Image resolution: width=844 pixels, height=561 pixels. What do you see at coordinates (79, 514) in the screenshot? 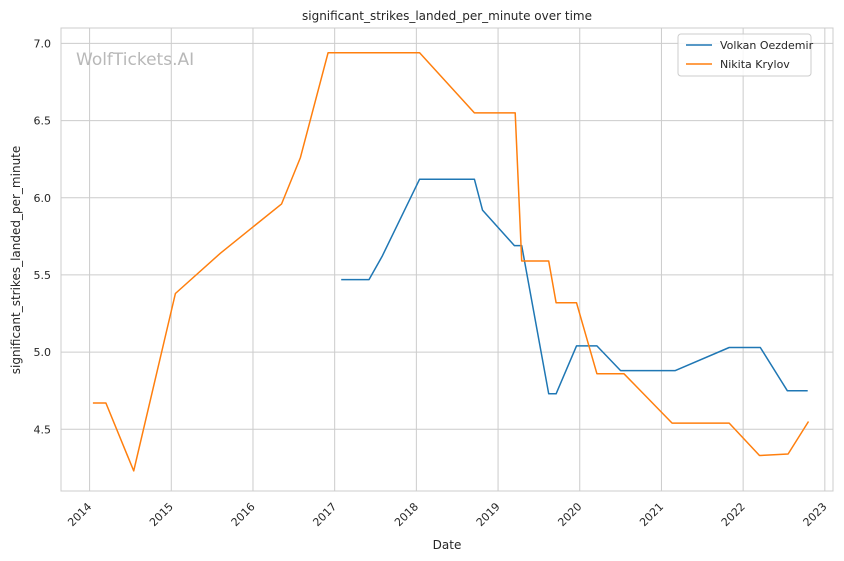
I see `x-tick-label: 2014` at bounding box center [79, 514].